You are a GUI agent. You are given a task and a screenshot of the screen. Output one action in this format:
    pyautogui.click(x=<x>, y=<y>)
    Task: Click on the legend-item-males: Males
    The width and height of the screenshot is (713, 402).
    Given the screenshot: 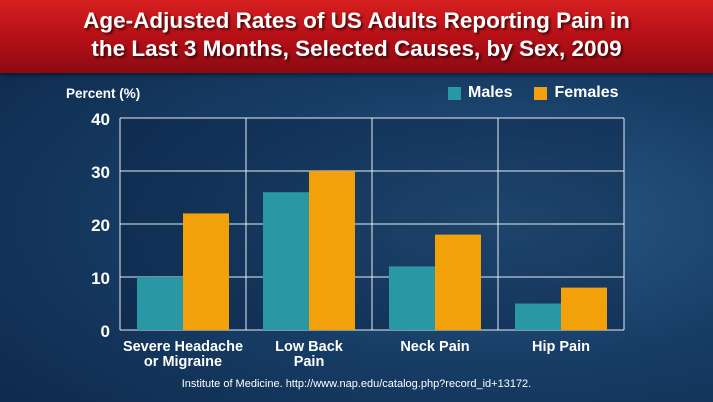 What is the action you would take?
    pyautogui.click(x=480, y=93)
    